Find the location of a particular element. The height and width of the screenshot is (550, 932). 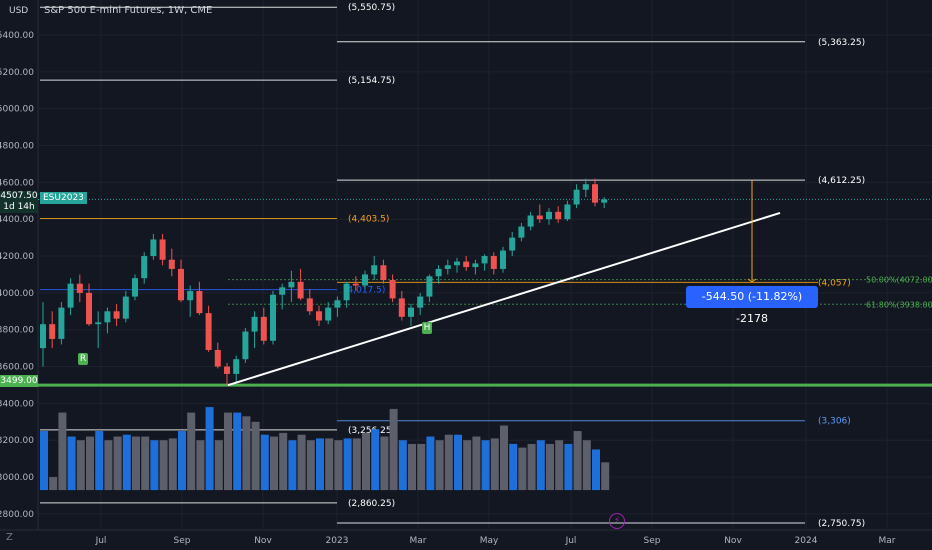

price-tick-label: 3000.00 is located at coordinates (17, 478).